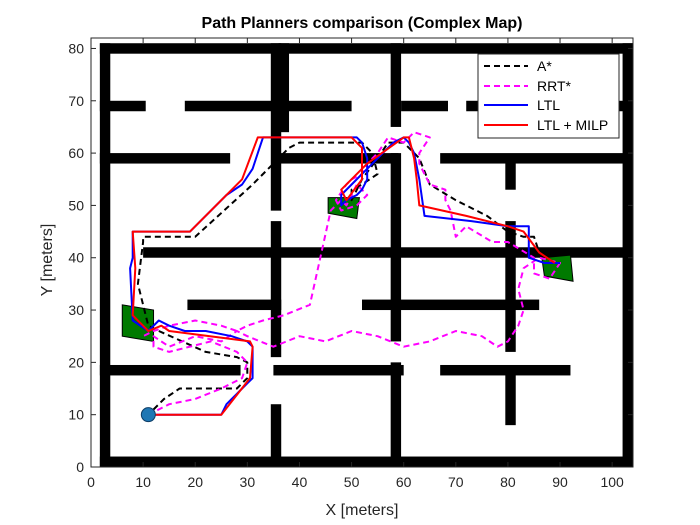  I want to click on legend-label-milp: LTL + MILP, so click(572, 125).